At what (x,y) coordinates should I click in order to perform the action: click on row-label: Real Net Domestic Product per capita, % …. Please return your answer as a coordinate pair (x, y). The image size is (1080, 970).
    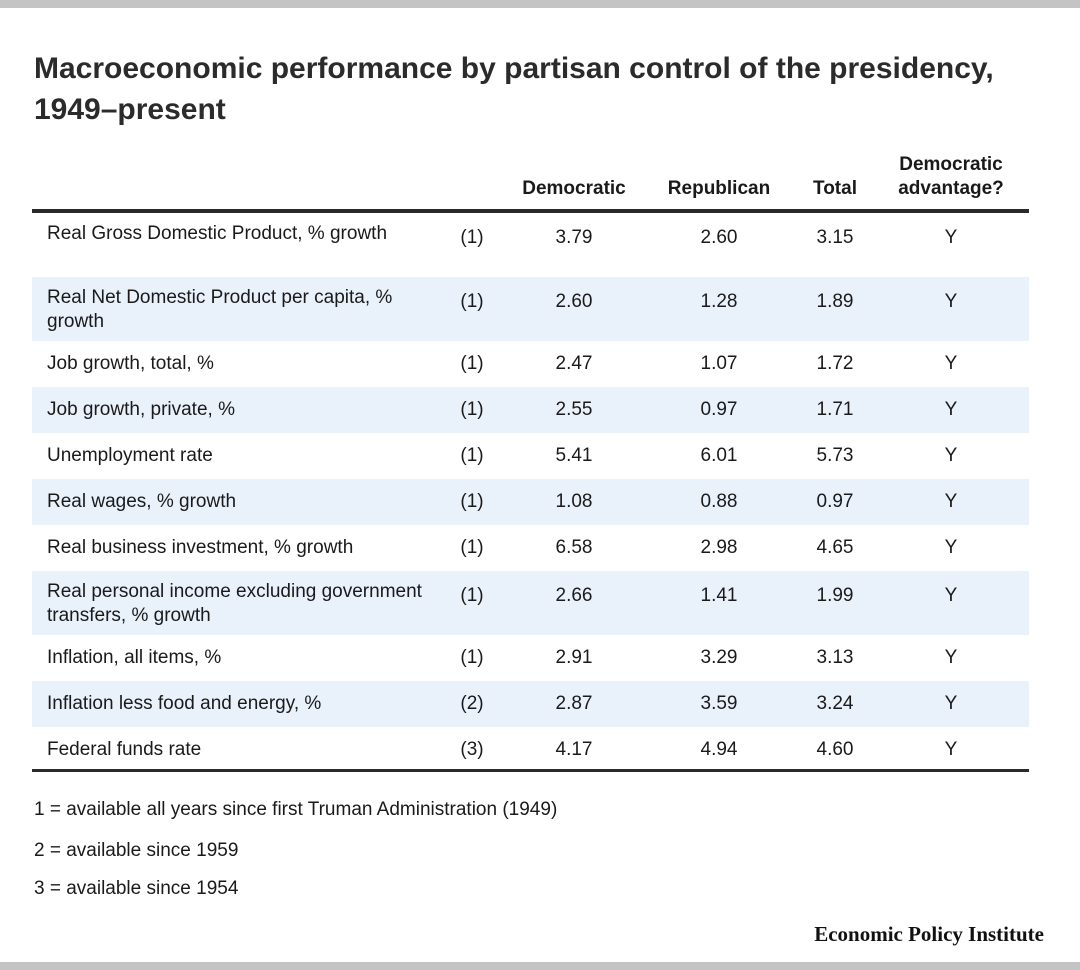
    Looking at the image, I should click on (220, 309).